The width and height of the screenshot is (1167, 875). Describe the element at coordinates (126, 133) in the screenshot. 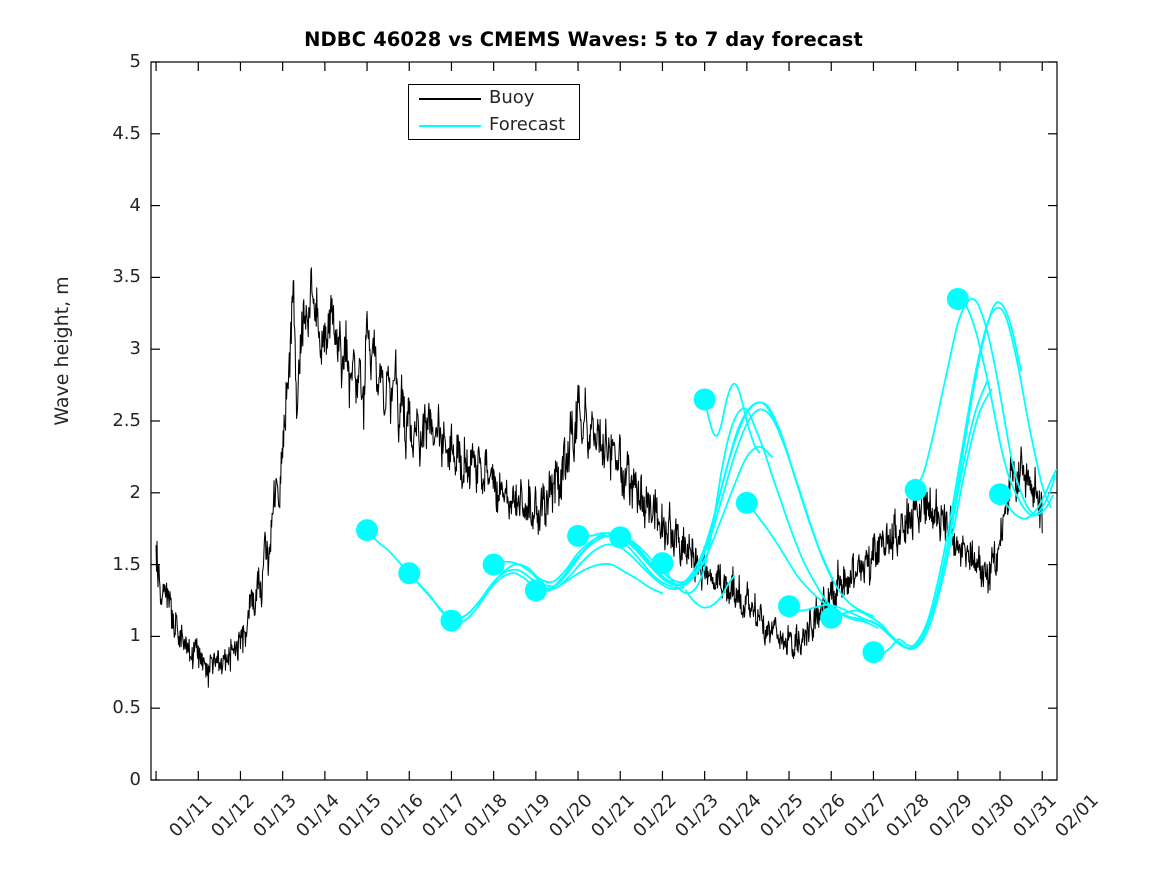

I see `y-tick-label: 4.5` at that location.